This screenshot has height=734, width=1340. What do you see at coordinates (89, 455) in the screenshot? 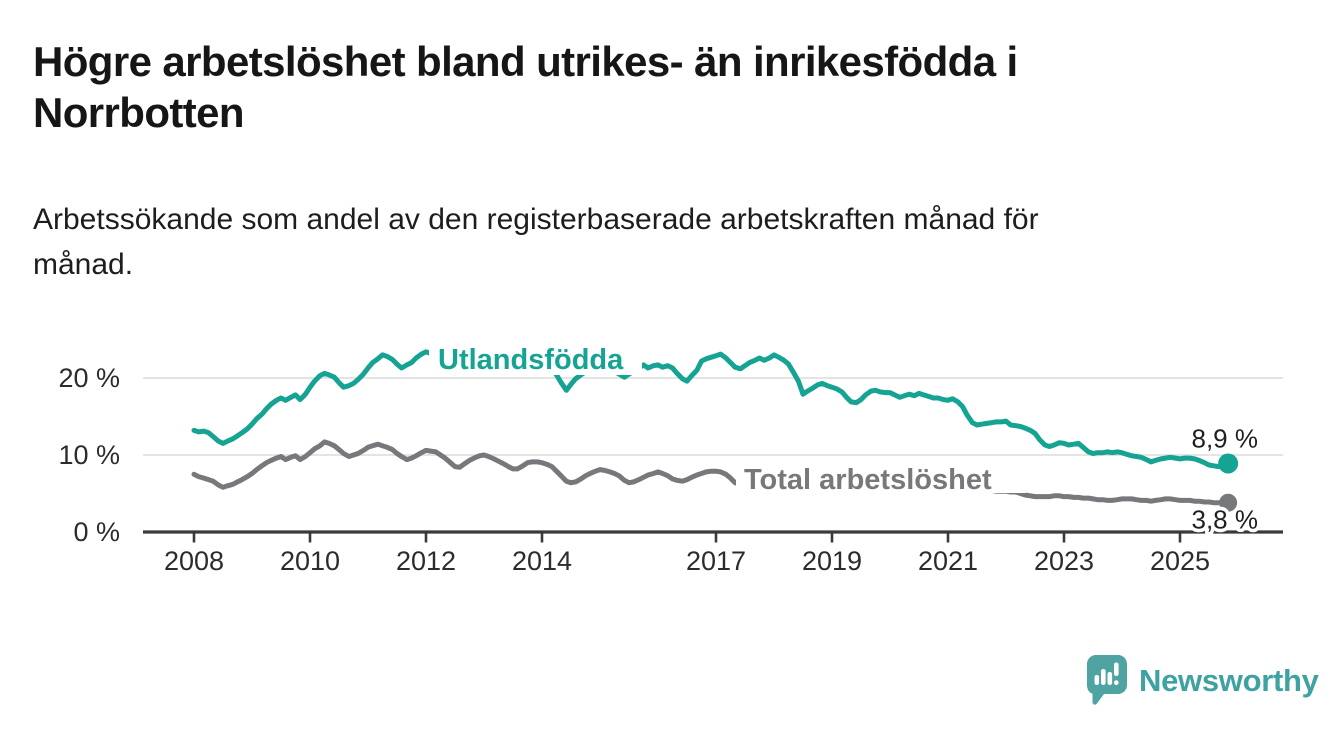
I see `y-tick-label: 10 %` at bounding box center [89, 455].